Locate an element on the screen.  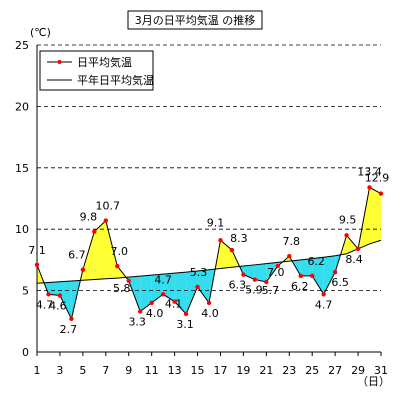
x-tick-label-21: 21 is located at coordinates (266, 370).